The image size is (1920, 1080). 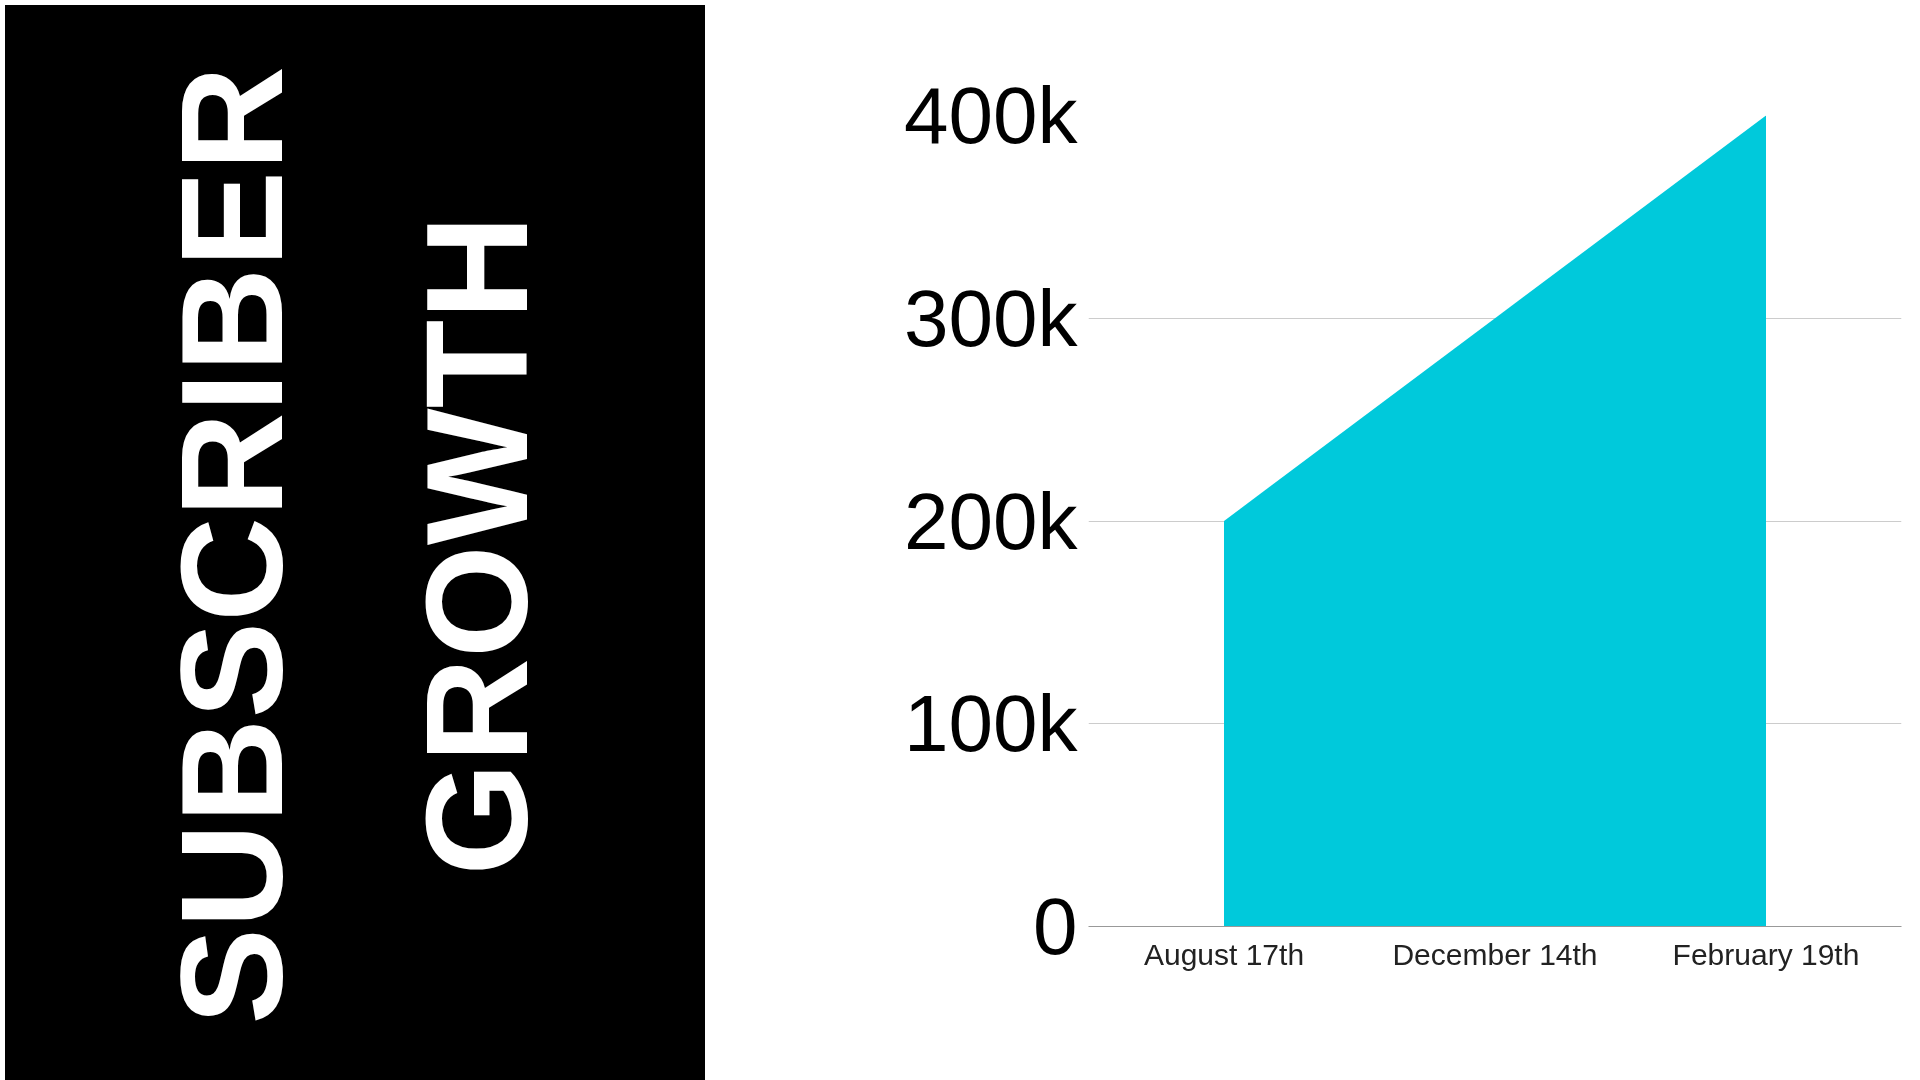 What do you see at coordinates (1495, 954) in the screenshot?
I see `x-tick-label: December 14th` at bounding box center [1495, 954].